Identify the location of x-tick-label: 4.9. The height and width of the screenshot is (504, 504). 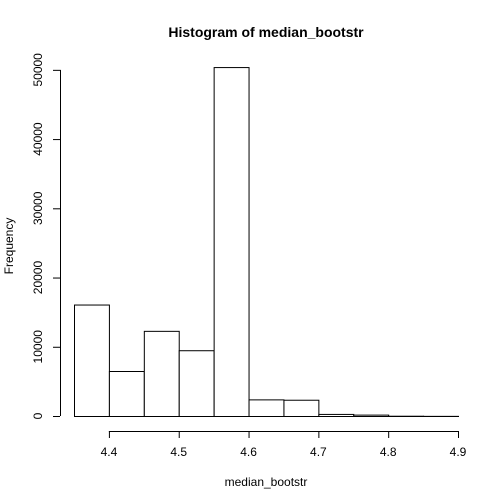
(458, 452).